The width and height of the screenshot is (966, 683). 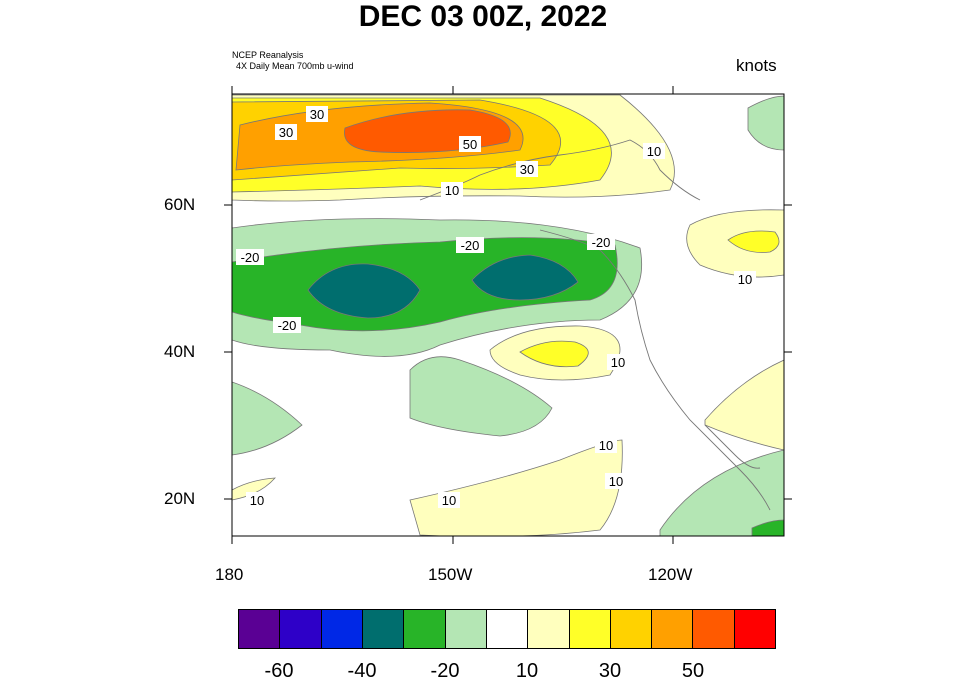 What do you see at coordinates (180, 204) in the screenshot?
I see `lat-label-60n: 60N` at bounding box center [180, 204].